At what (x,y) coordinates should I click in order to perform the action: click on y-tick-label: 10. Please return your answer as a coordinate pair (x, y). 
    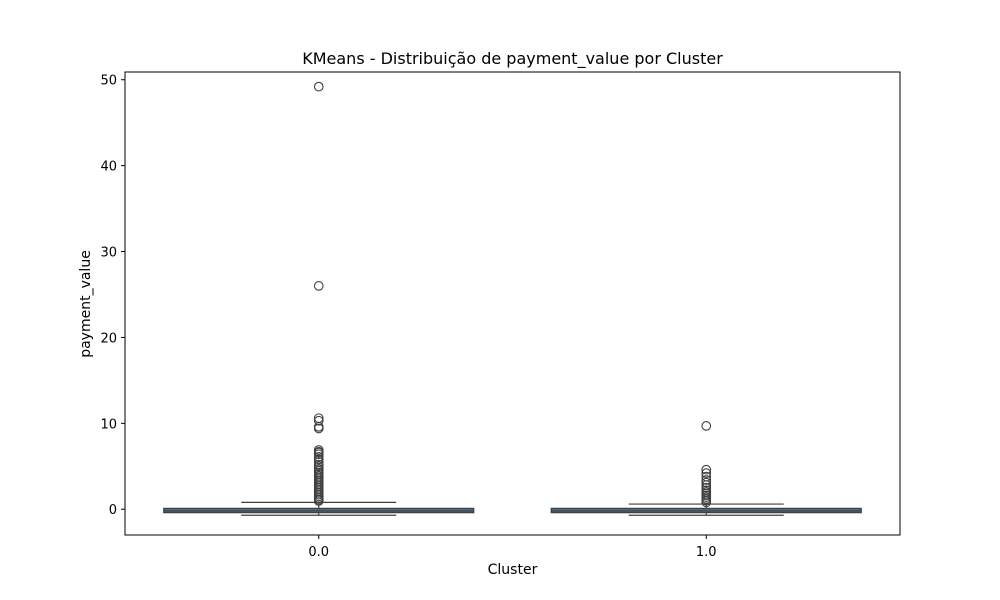
    Looking at the image, I should click on (108, 424).